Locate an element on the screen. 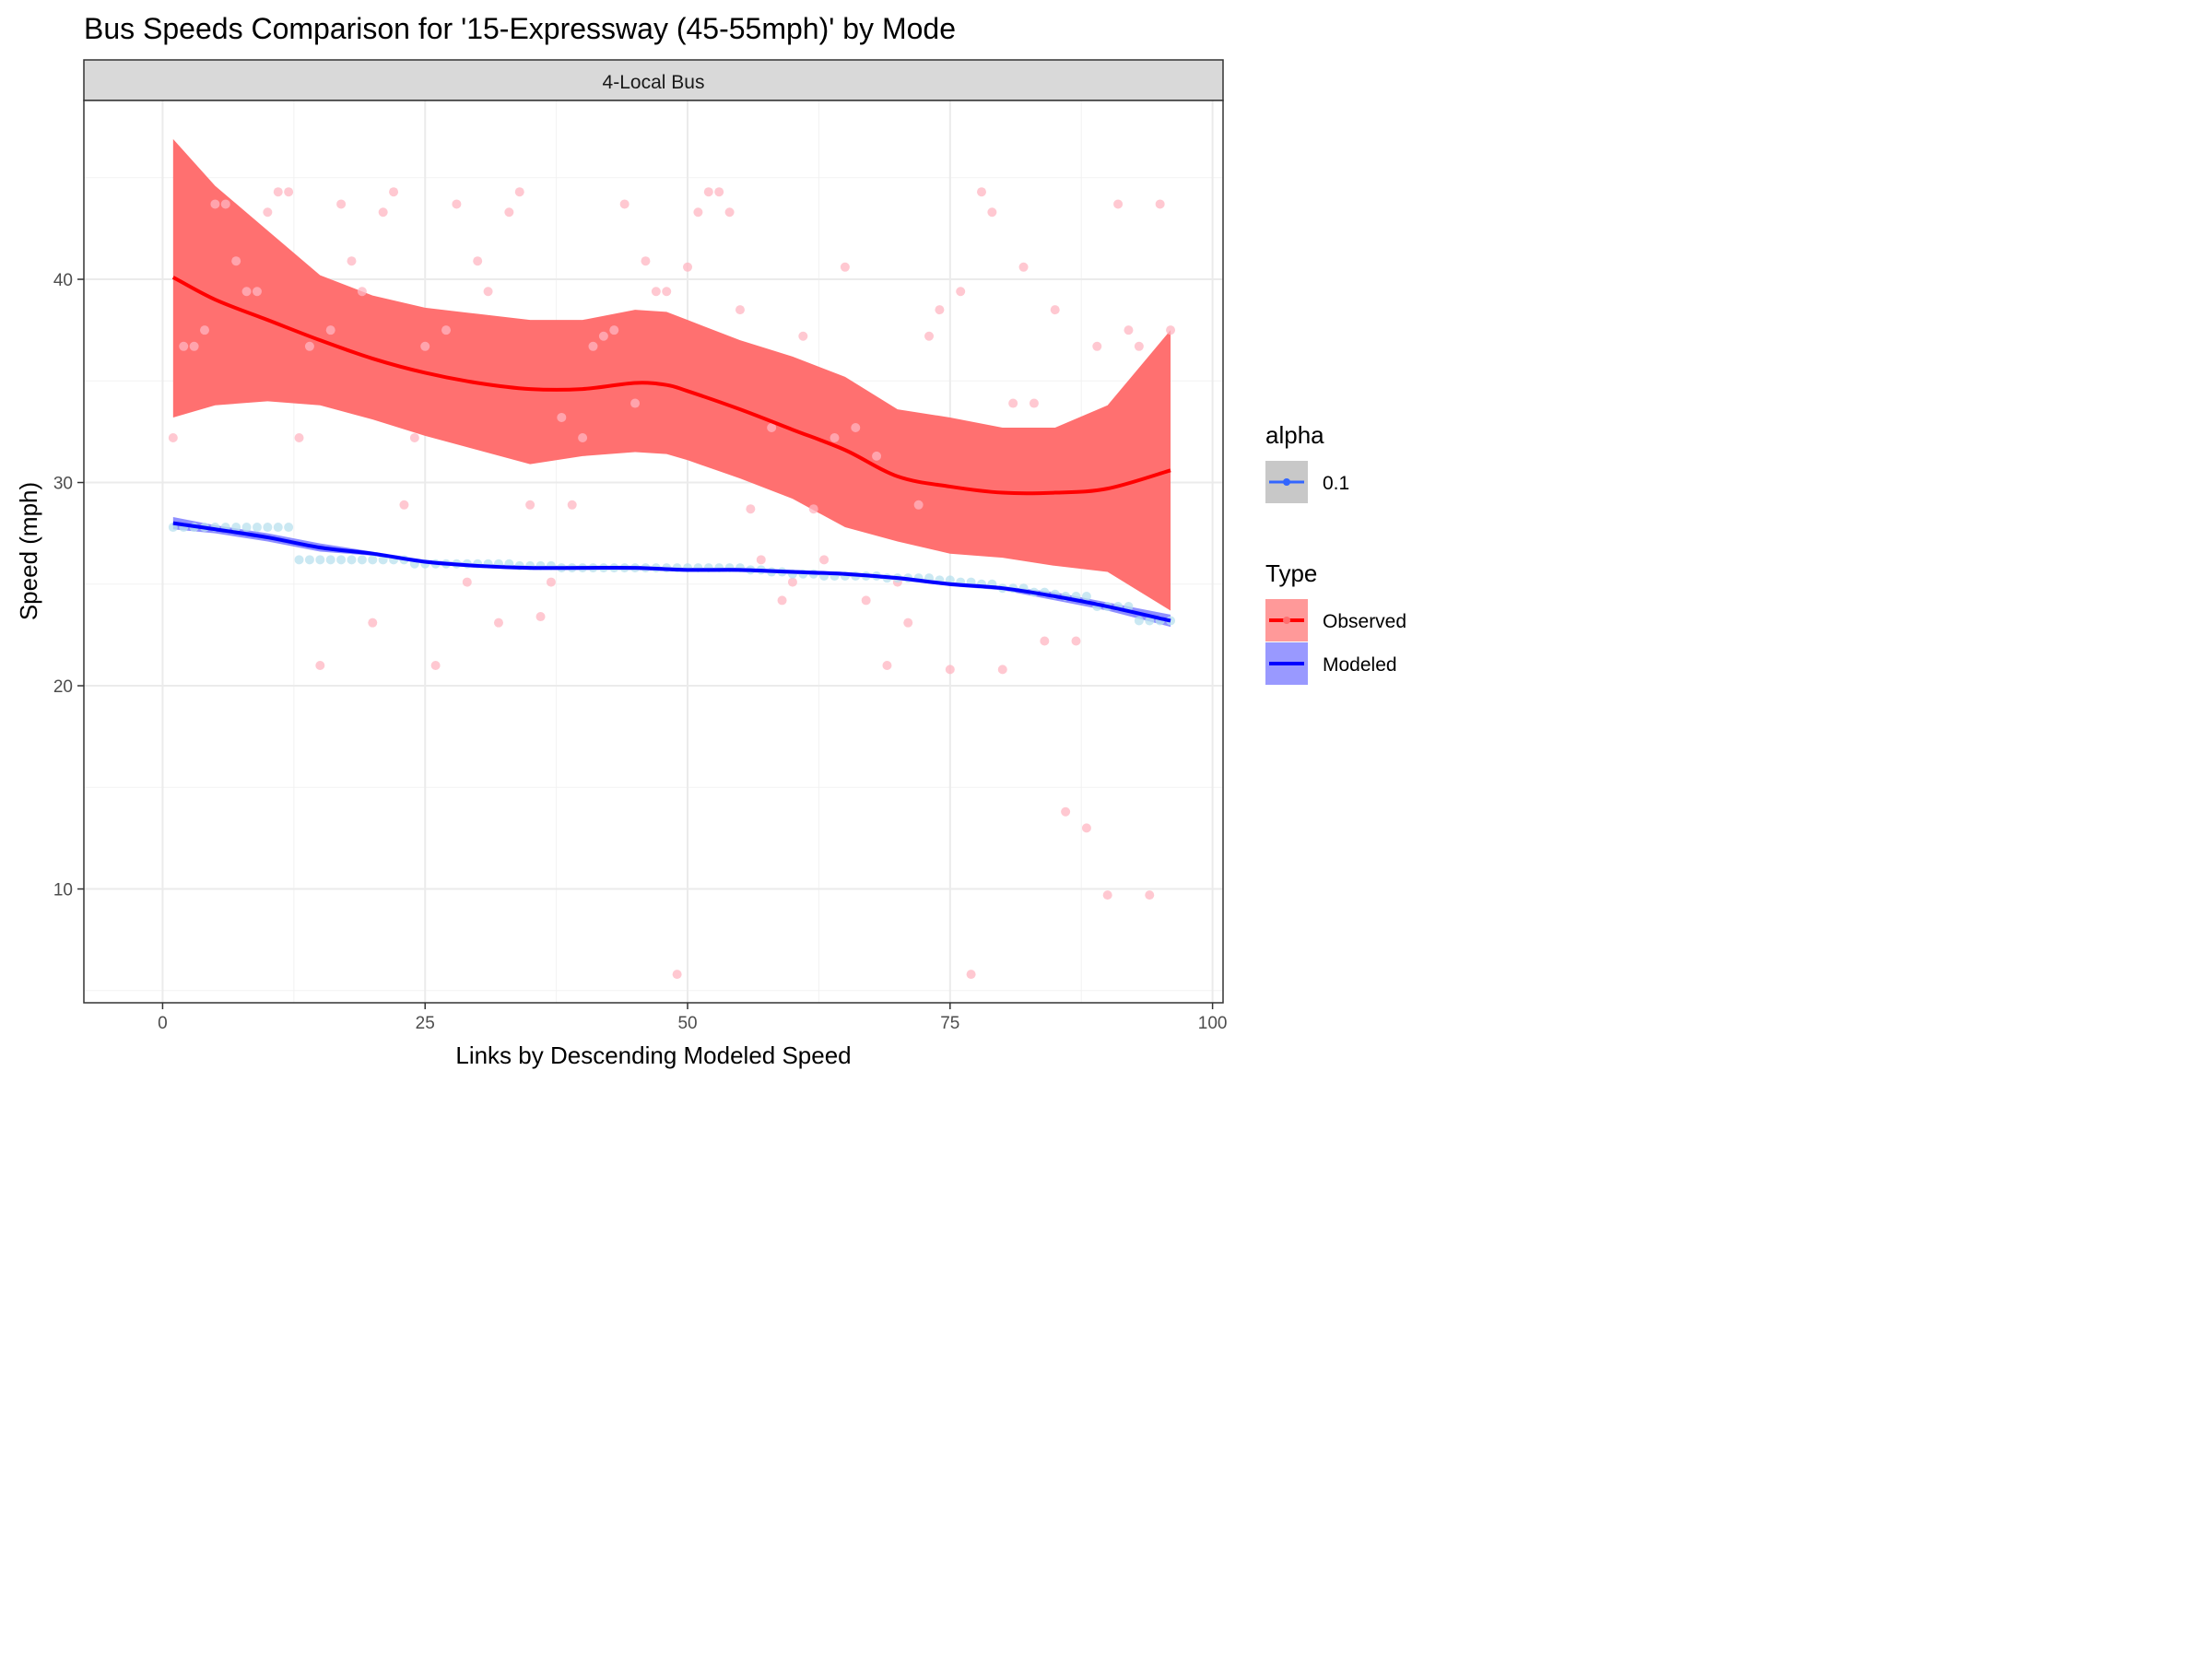 This screenshot has height=1659, width=2212. confidence-bands is located at coordinates (671, 383).